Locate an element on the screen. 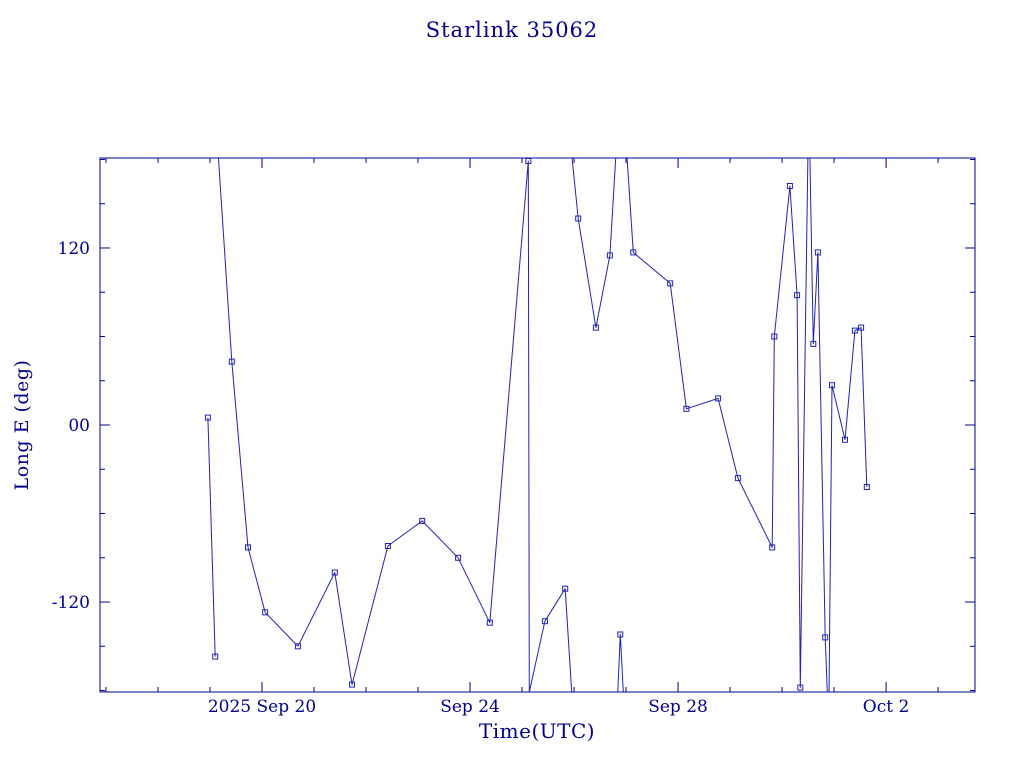  chart-title: Starlink 35062 is located at coordinates (512, 30).